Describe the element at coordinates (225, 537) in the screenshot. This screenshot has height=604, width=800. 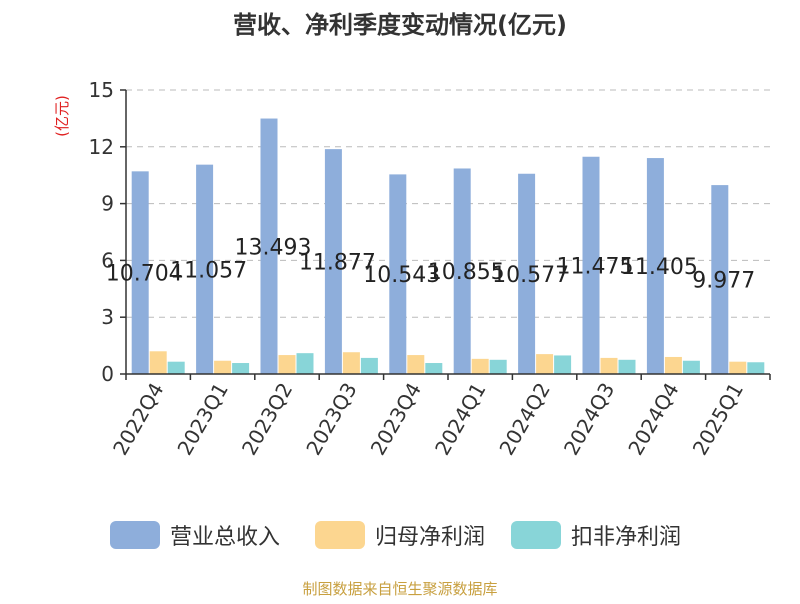
I see `legend-label: 营业总收入` at that location.